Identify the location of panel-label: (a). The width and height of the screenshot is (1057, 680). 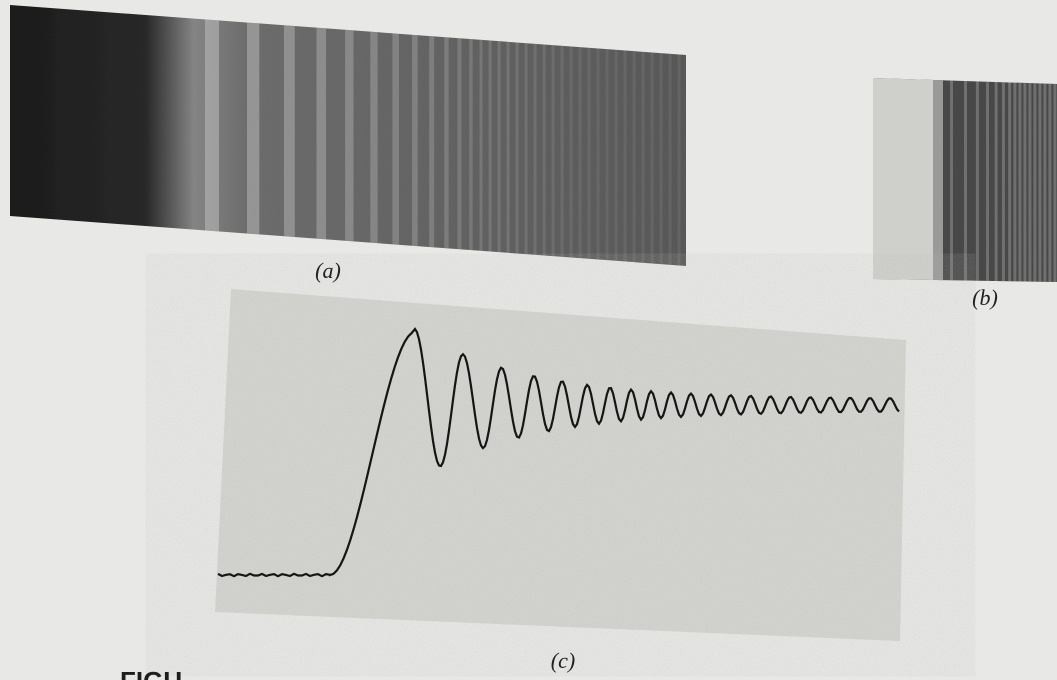
(328, 270).